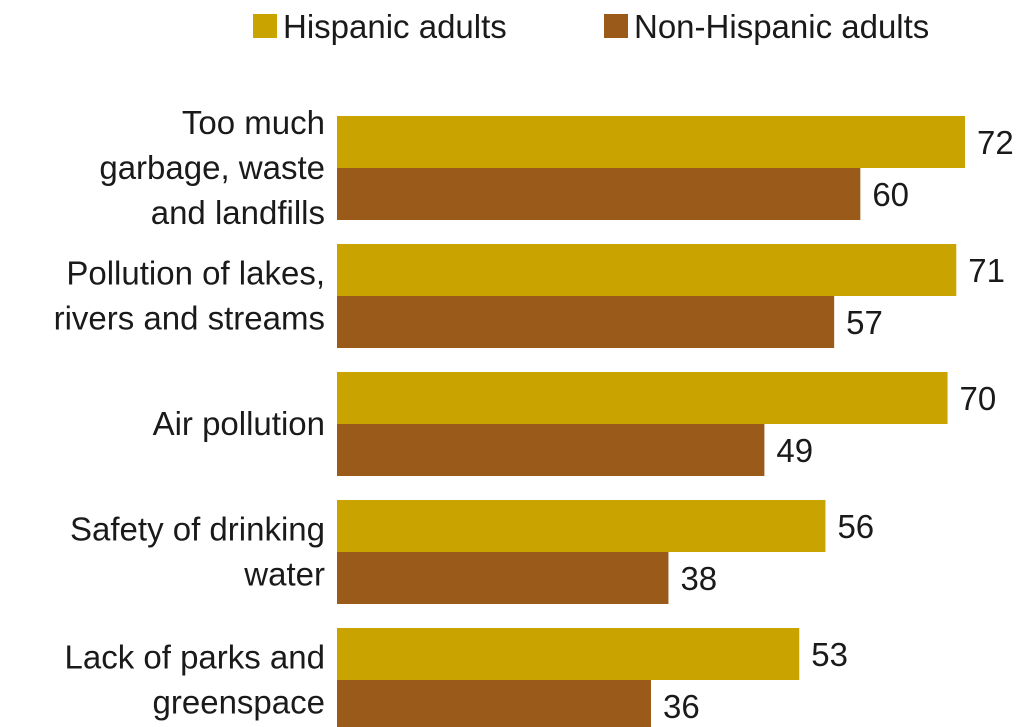  Describe the element at coordinates (616, 26) in the screenshot. I see `legend-swatch-non-hispanic` at that location.